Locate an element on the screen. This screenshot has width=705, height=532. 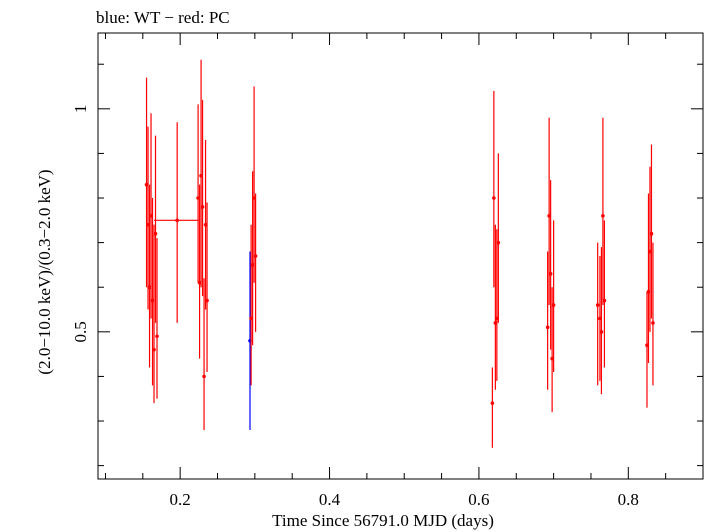
y-tick-label: 1 is located at coordinates (80, 109).